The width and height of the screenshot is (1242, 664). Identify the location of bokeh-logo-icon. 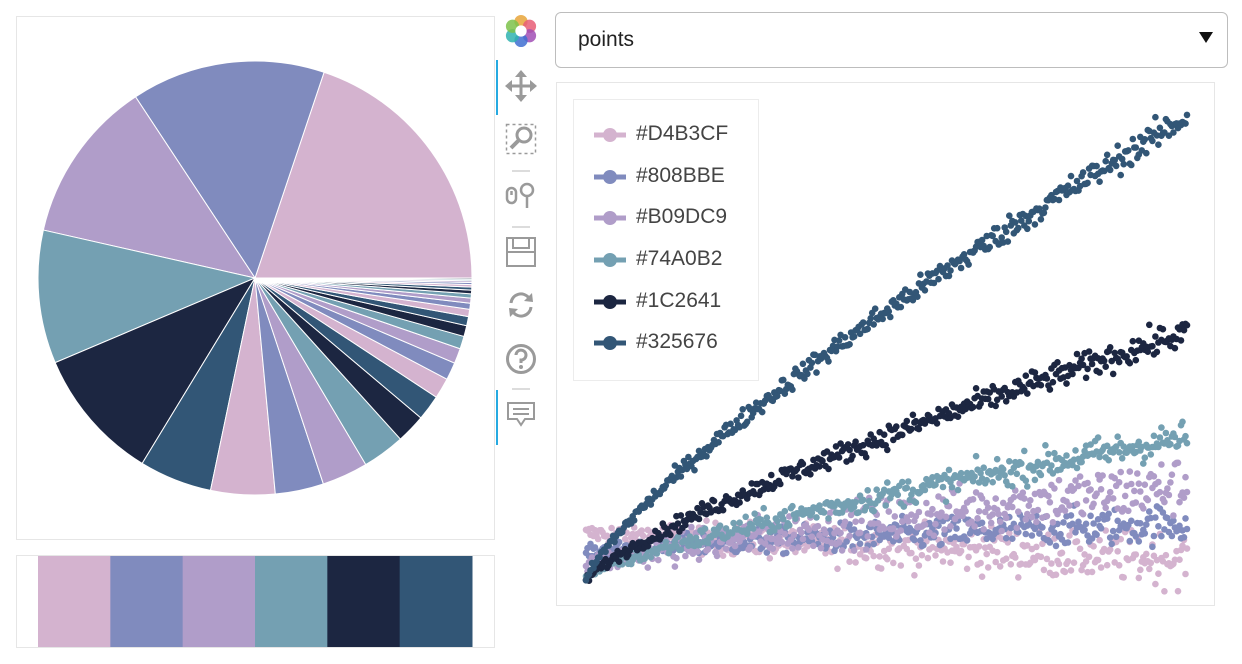
(521, 31).